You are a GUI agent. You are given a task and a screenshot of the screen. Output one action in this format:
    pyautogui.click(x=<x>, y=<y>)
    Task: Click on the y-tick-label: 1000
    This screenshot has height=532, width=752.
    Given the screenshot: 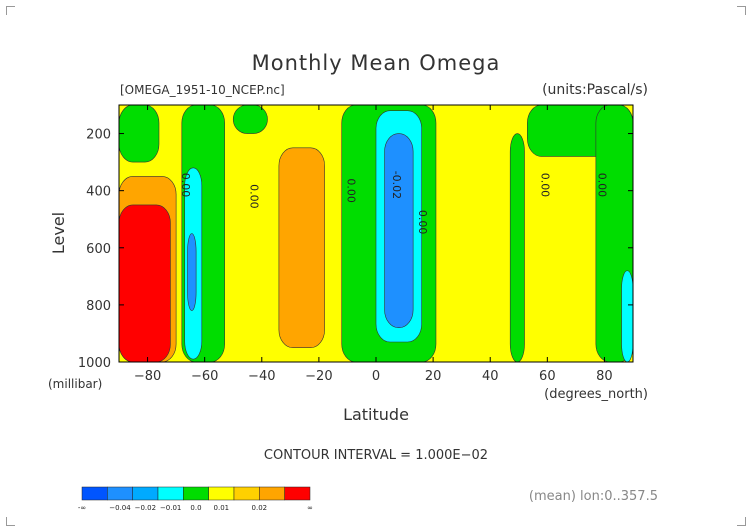 What is the action you would take?
    pyautogui.click(x=94, y=363)
    